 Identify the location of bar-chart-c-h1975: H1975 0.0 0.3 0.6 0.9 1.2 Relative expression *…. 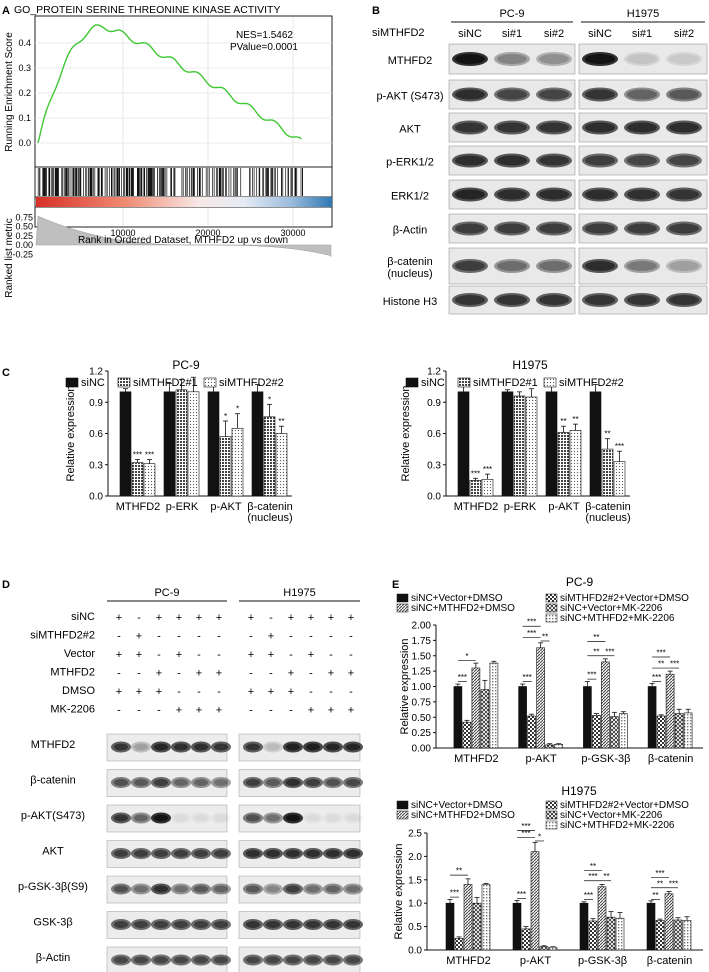
(515, 441).